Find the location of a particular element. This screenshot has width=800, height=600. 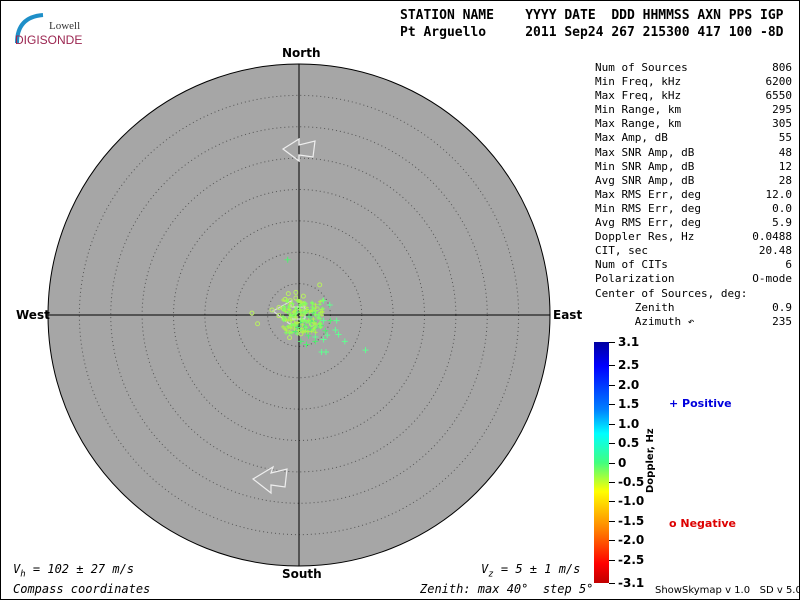

colorbar-tick-label: -1.5 is located at coordinates (631, 520).